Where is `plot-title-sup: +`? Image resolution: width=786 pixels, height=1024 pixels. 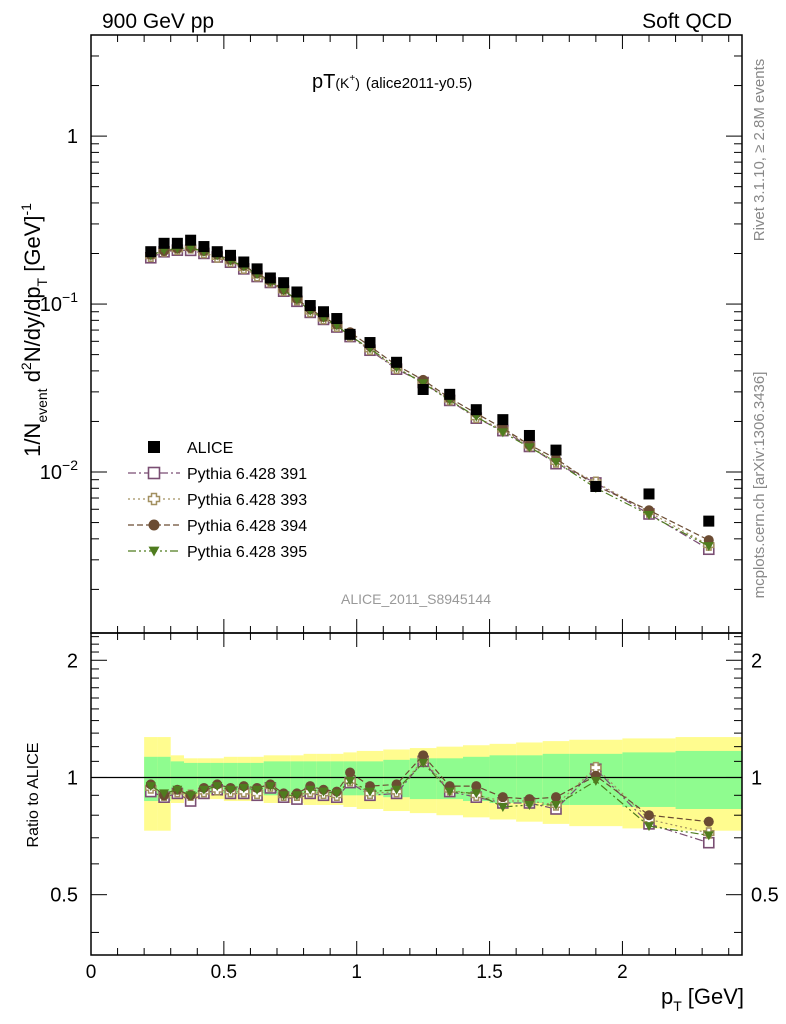
plot-title-sup: + is located at coordinates (352, 78).